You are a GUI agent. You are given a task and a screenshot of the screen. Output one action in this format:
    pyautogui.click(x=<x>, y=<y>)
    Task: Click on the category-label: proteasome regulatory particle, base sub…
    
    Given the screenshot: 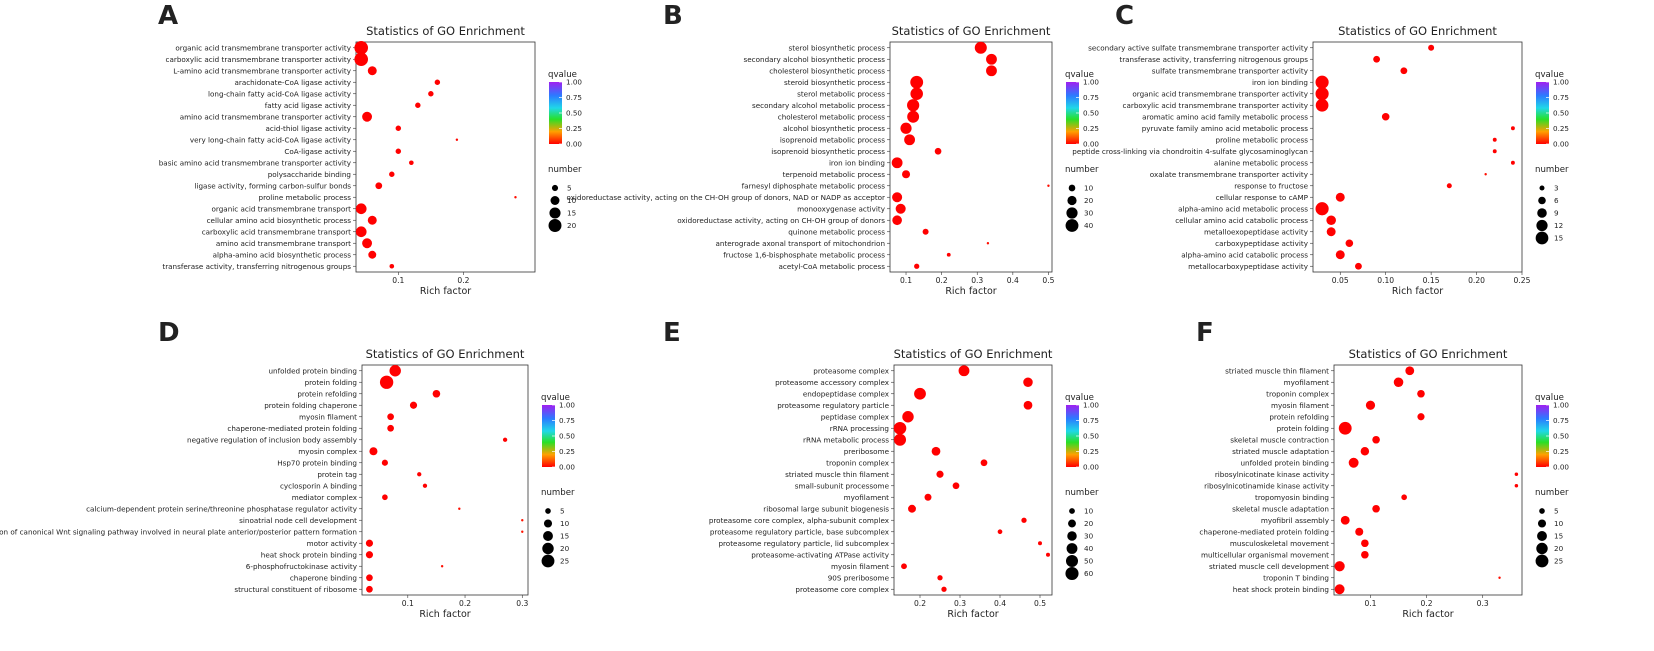 What is the action you would take?
    pyautogui.click(x=800, y=531)
    